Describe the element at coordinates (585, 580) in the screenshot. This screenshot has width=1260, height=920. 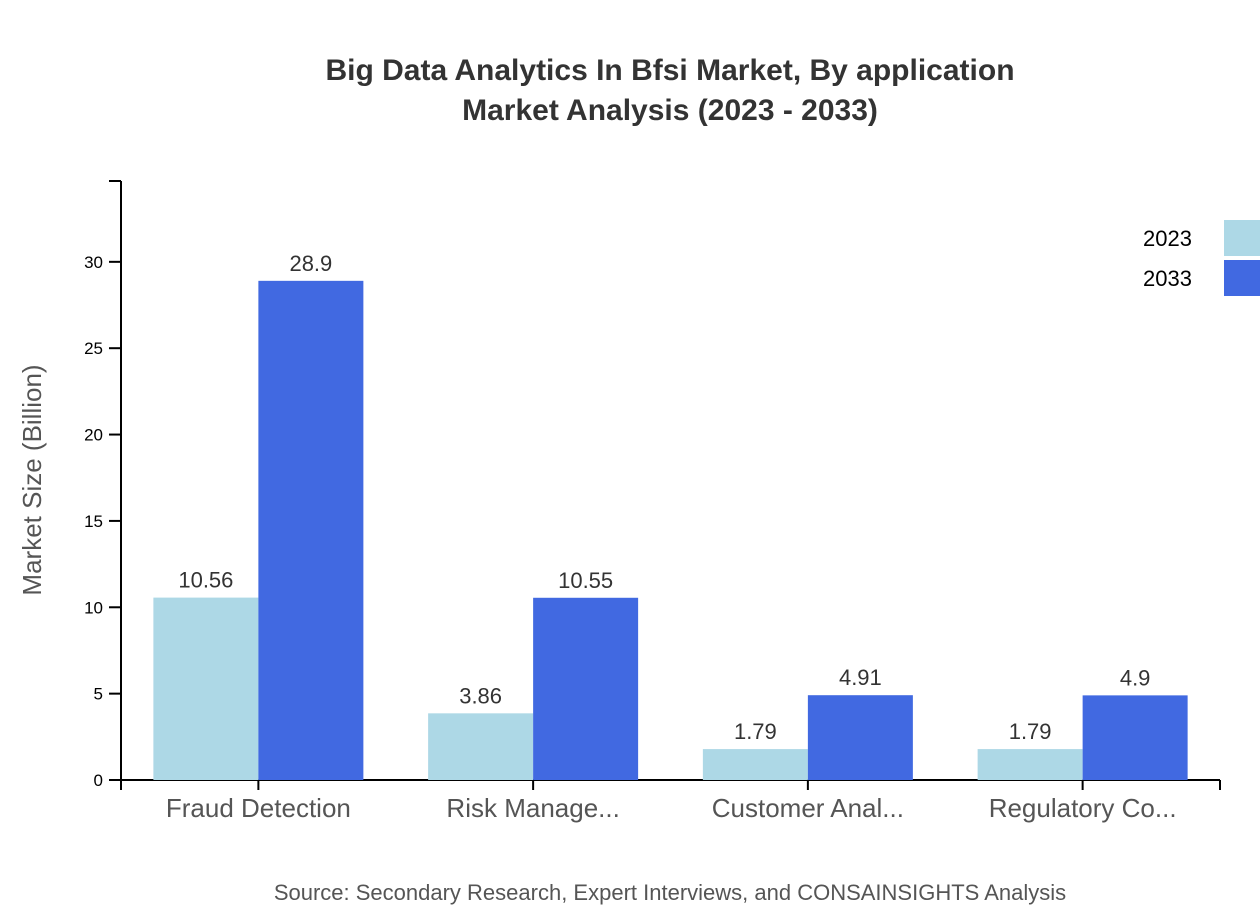
I see `data-label: 10.55` at that location.